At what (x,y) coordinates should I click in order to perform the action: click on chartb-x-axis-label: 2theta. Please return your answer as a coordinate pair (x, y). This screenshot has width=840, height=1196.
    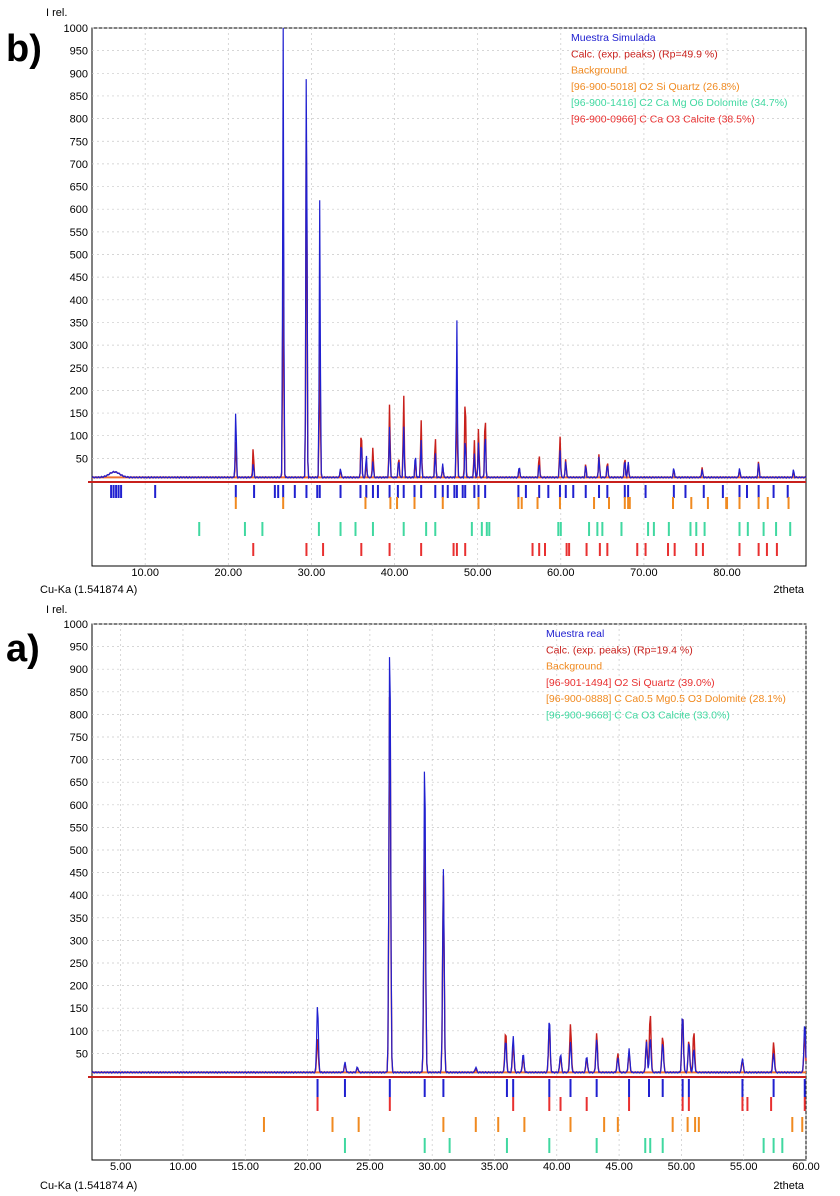
    Looking at the image, I should click on (788, 590).